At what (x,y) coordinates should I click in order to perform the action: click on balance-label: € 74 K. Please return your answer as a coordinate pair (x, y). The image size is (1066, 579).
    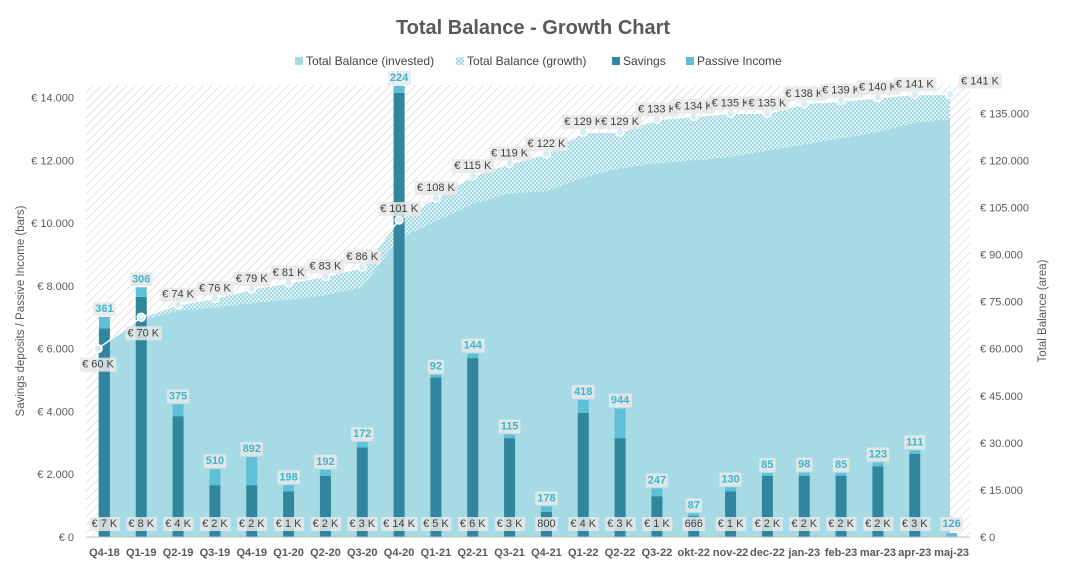
    Looking at the image, I should click on (178, 295).